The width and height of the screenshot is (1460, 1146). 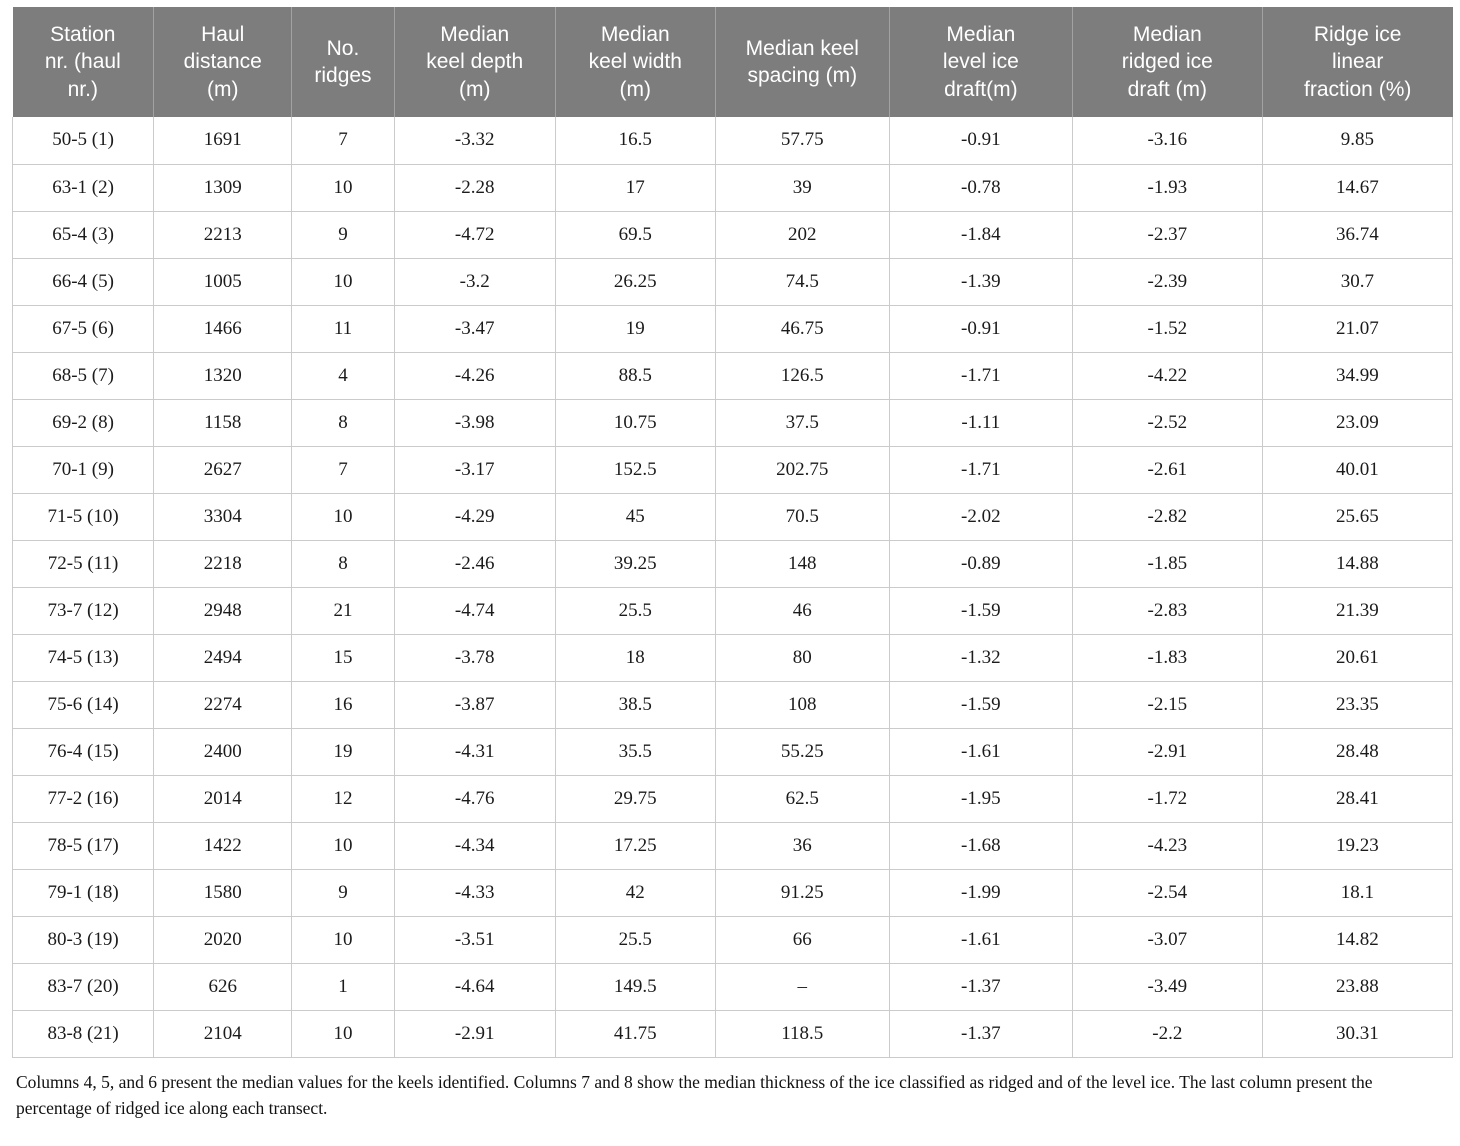 What do you see at coordinates (474, 469) in the screenshot?
I see `value-cell: -3.17` at bounding box center [474, 469].